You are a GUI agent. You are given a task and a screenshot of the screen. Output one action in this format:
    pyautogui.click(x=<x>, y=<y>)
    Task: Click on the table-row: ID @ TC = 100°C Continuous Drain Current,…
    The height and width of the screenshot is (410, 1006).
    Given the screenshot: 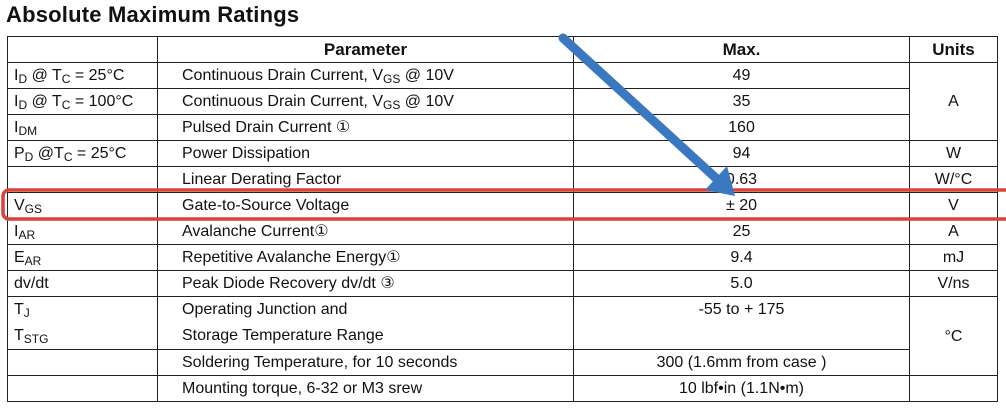 What is the action you would take?
    pyautogui.click(x=502, y=101)
    